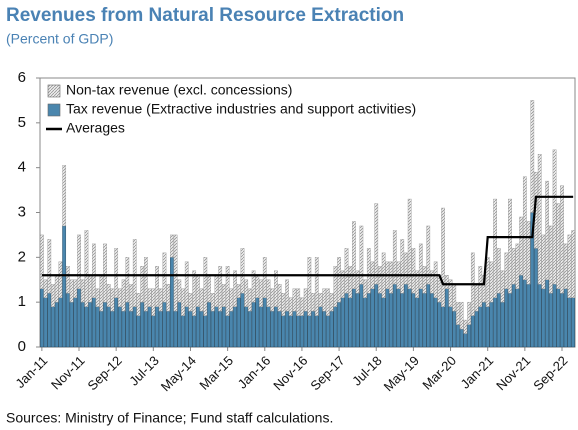 The height and width of the screenshot is (430, 578). What do you see at coordinates (22, 77) in the screenshot?
I see `y-tick-label: 6` at bounding box center [22, 77].